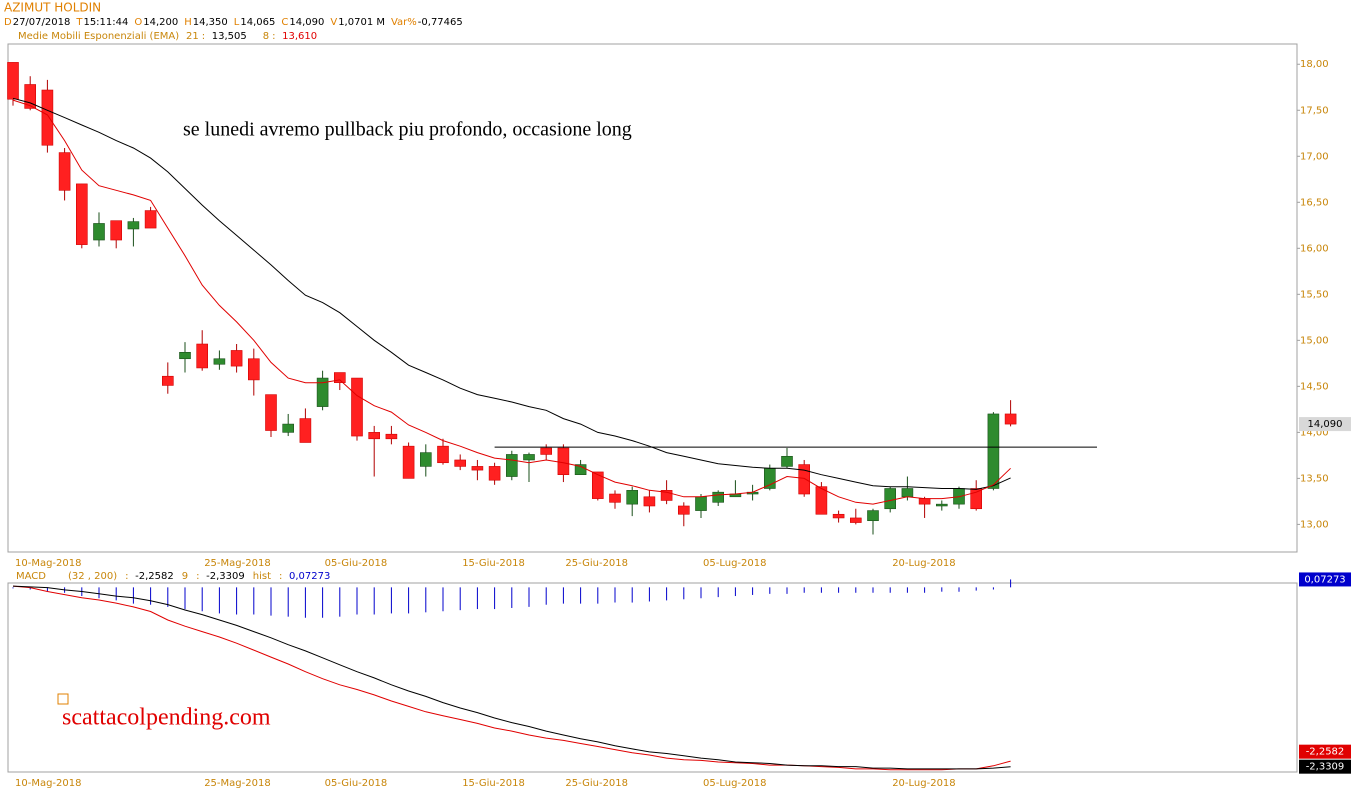 This screenshot has width=1352, height=800. Describe the element at coordinates (160, 22) in the screenshot. I see `info-value: 14,200` at that location.